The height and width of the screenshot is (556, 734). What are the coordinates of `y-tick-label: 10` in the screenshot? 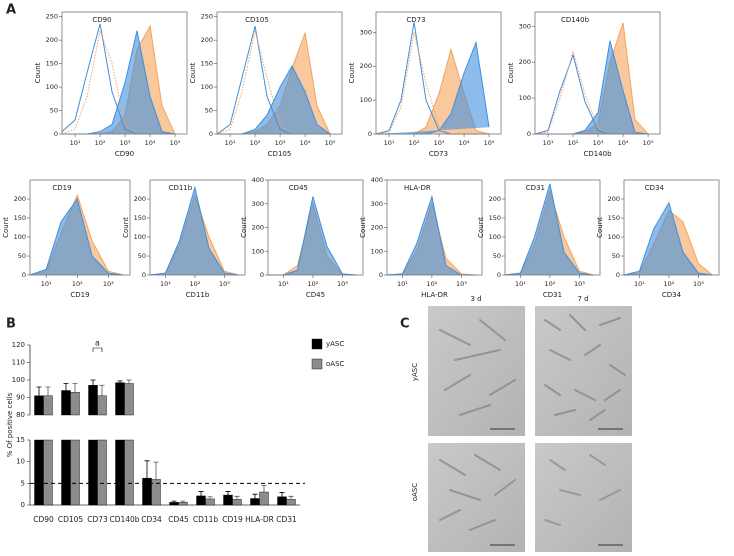 It's located at (20, 462).